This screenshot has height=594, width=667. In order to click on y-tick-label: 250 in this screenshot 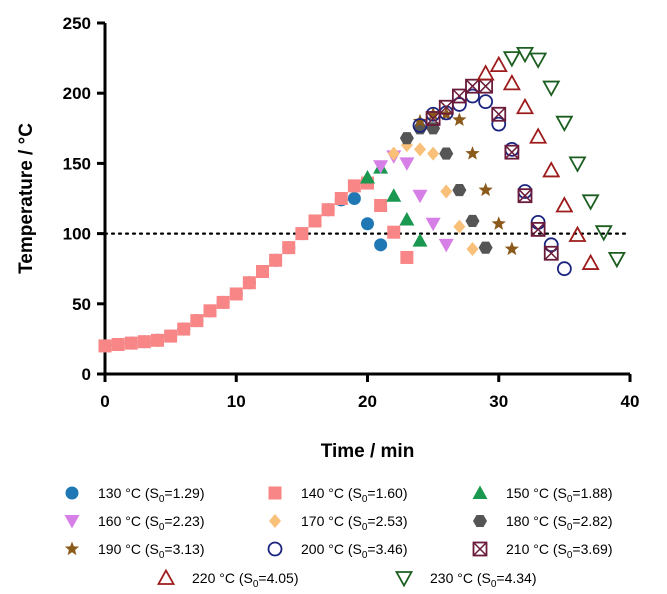, I will do `click(77, 23)`.